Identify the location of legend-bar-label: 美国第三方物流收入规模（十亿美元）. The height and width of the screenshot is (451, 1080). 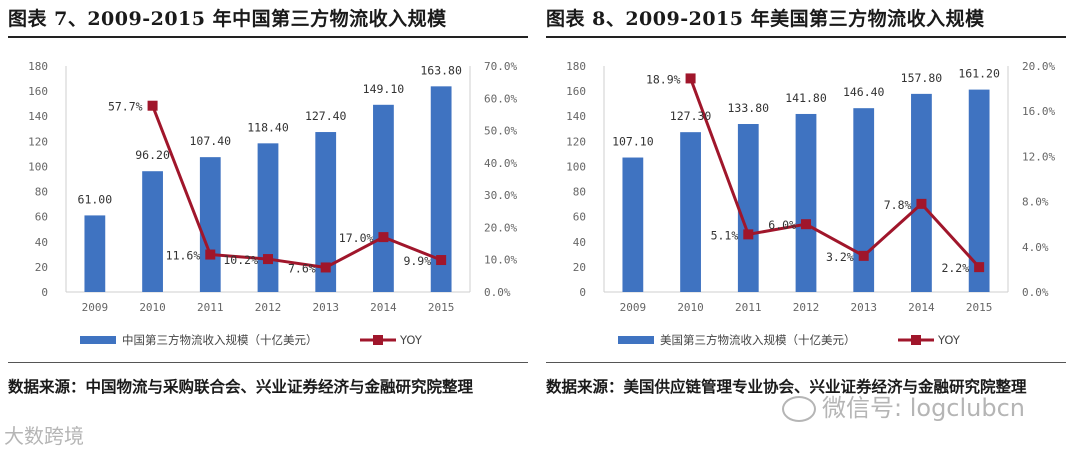
(758, 340).